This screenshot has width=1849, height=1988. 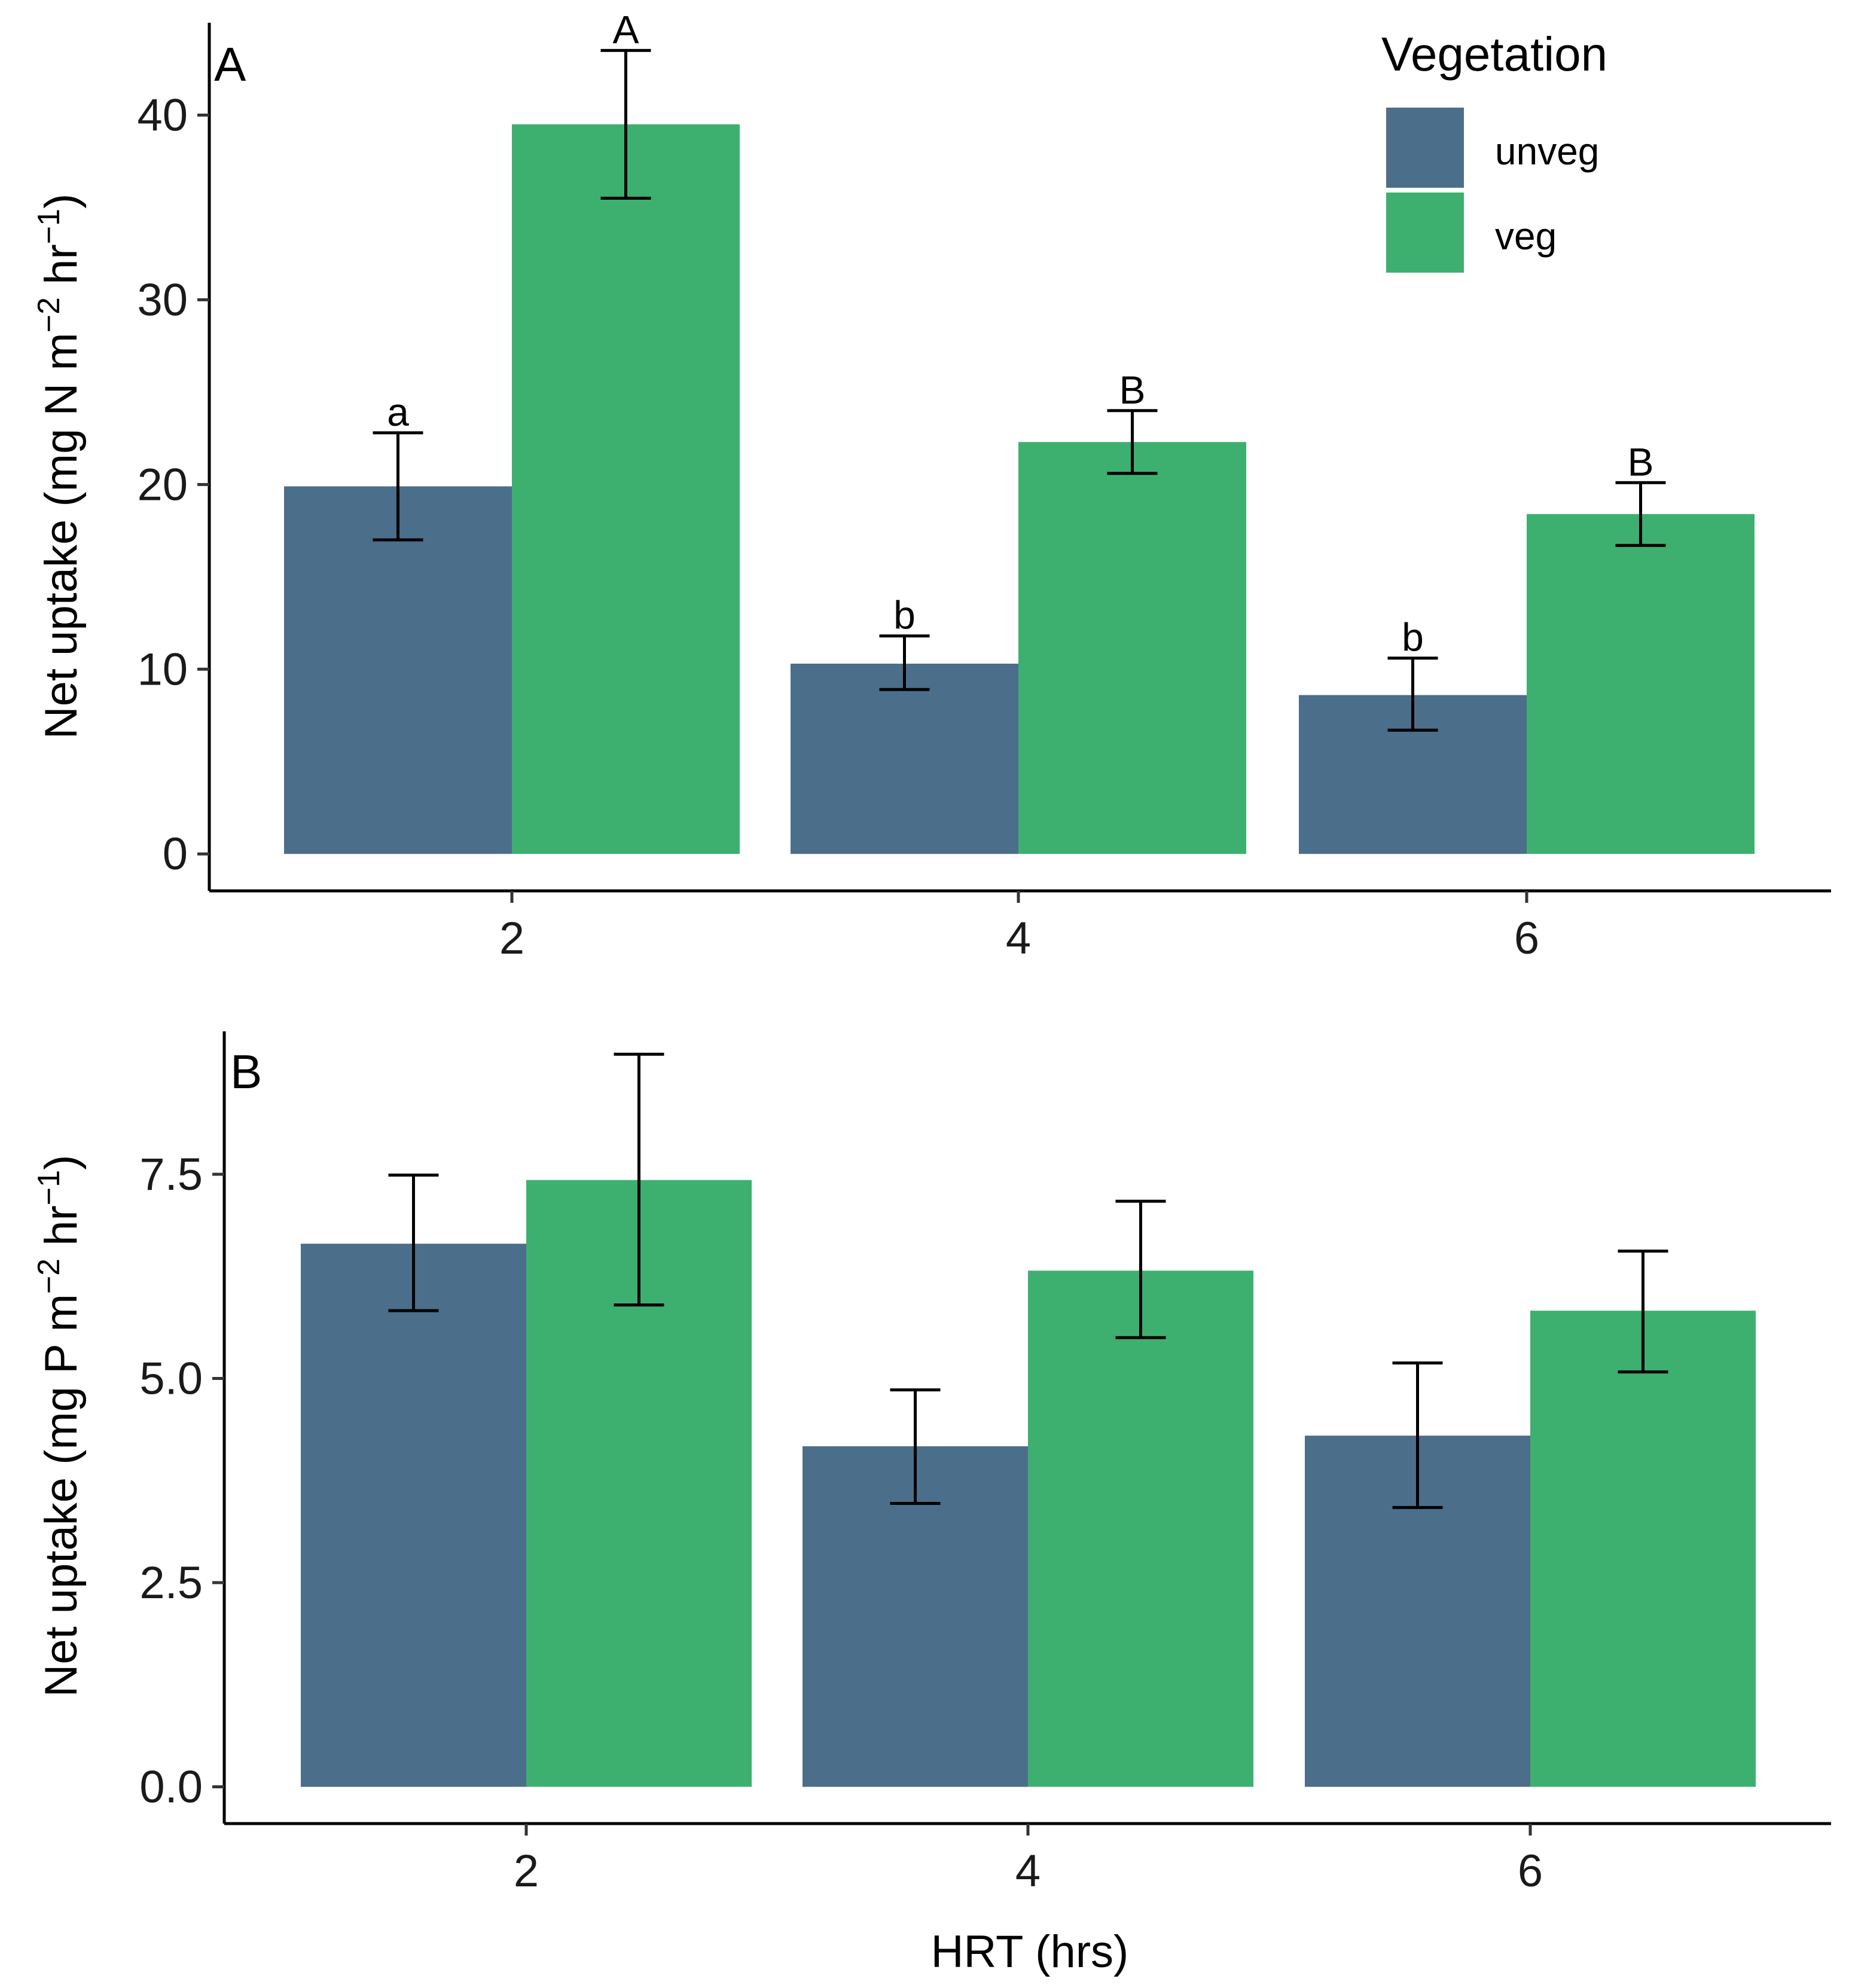 What do you see at coordinates (1494, 150) in the screenshot?
I see `legend: Vegetation unveg veg` at bounding box center [1494, 150].